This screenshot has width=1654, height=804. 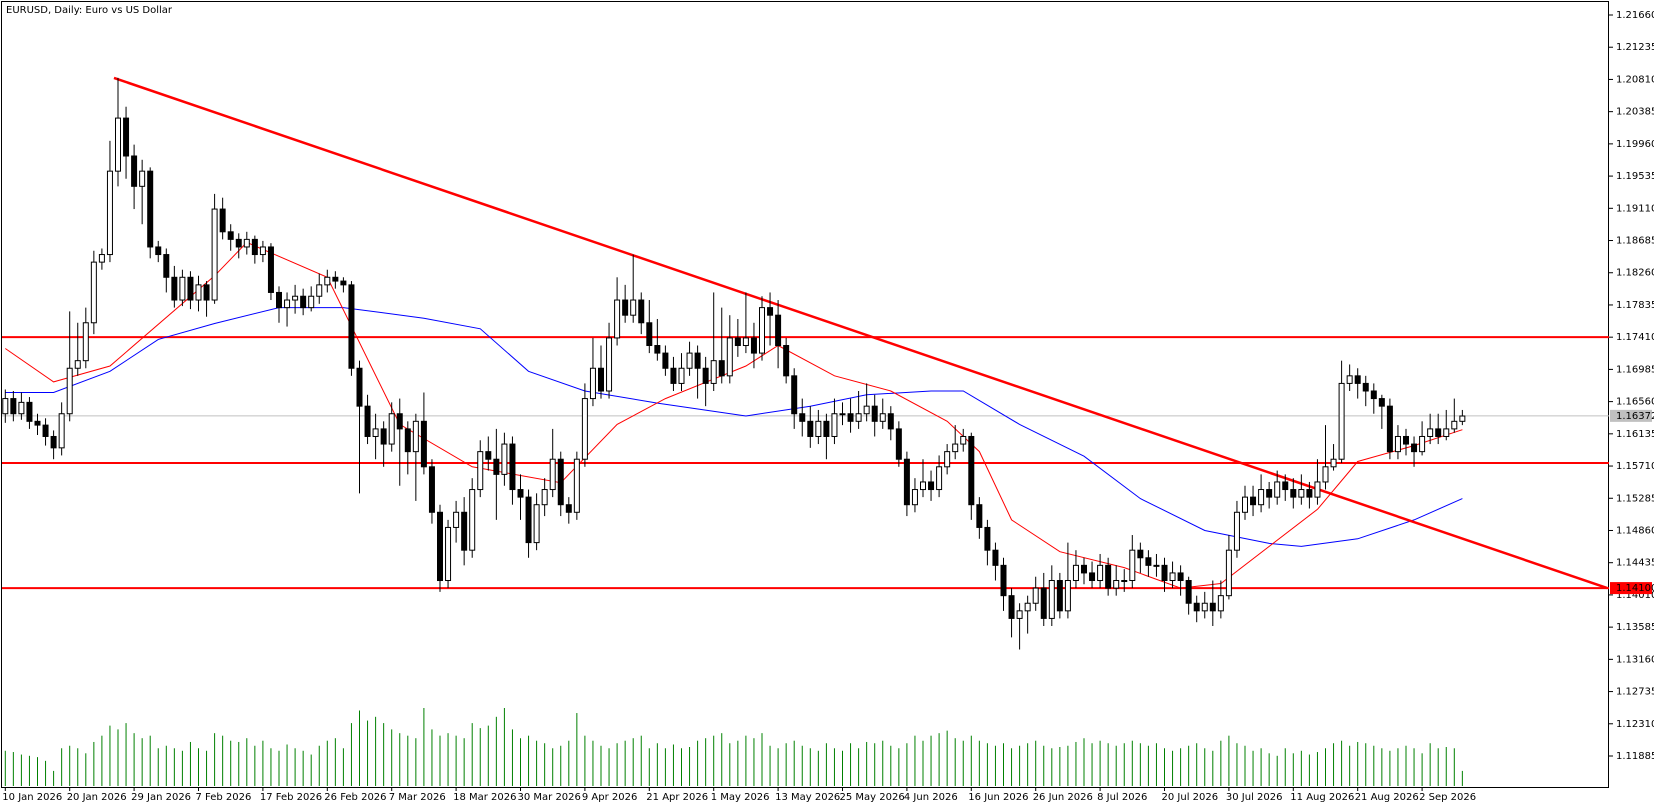 What do you see at coordinates (1635, 15) in the screenshot?
I see `y-tick-label: 1.21660` at bounding box center [1635, 15].